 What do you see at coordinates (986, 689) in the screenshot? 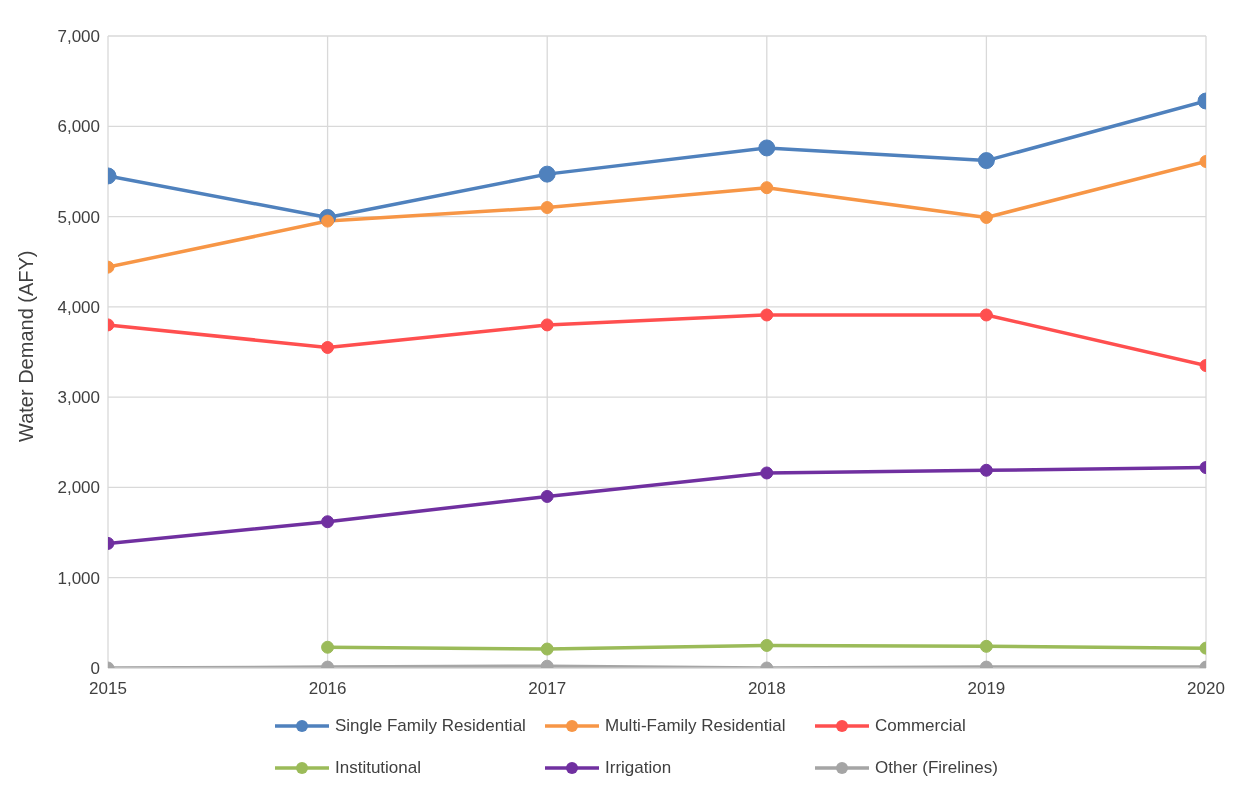
I see `x-tick-label: 2019` at bounding box center [986, 689].